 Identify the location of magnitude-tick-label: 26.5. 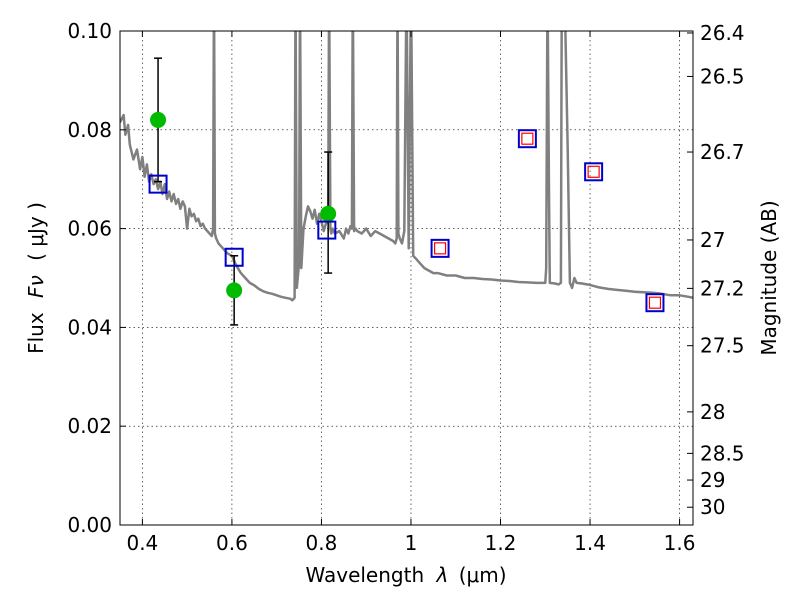
(722, 76).